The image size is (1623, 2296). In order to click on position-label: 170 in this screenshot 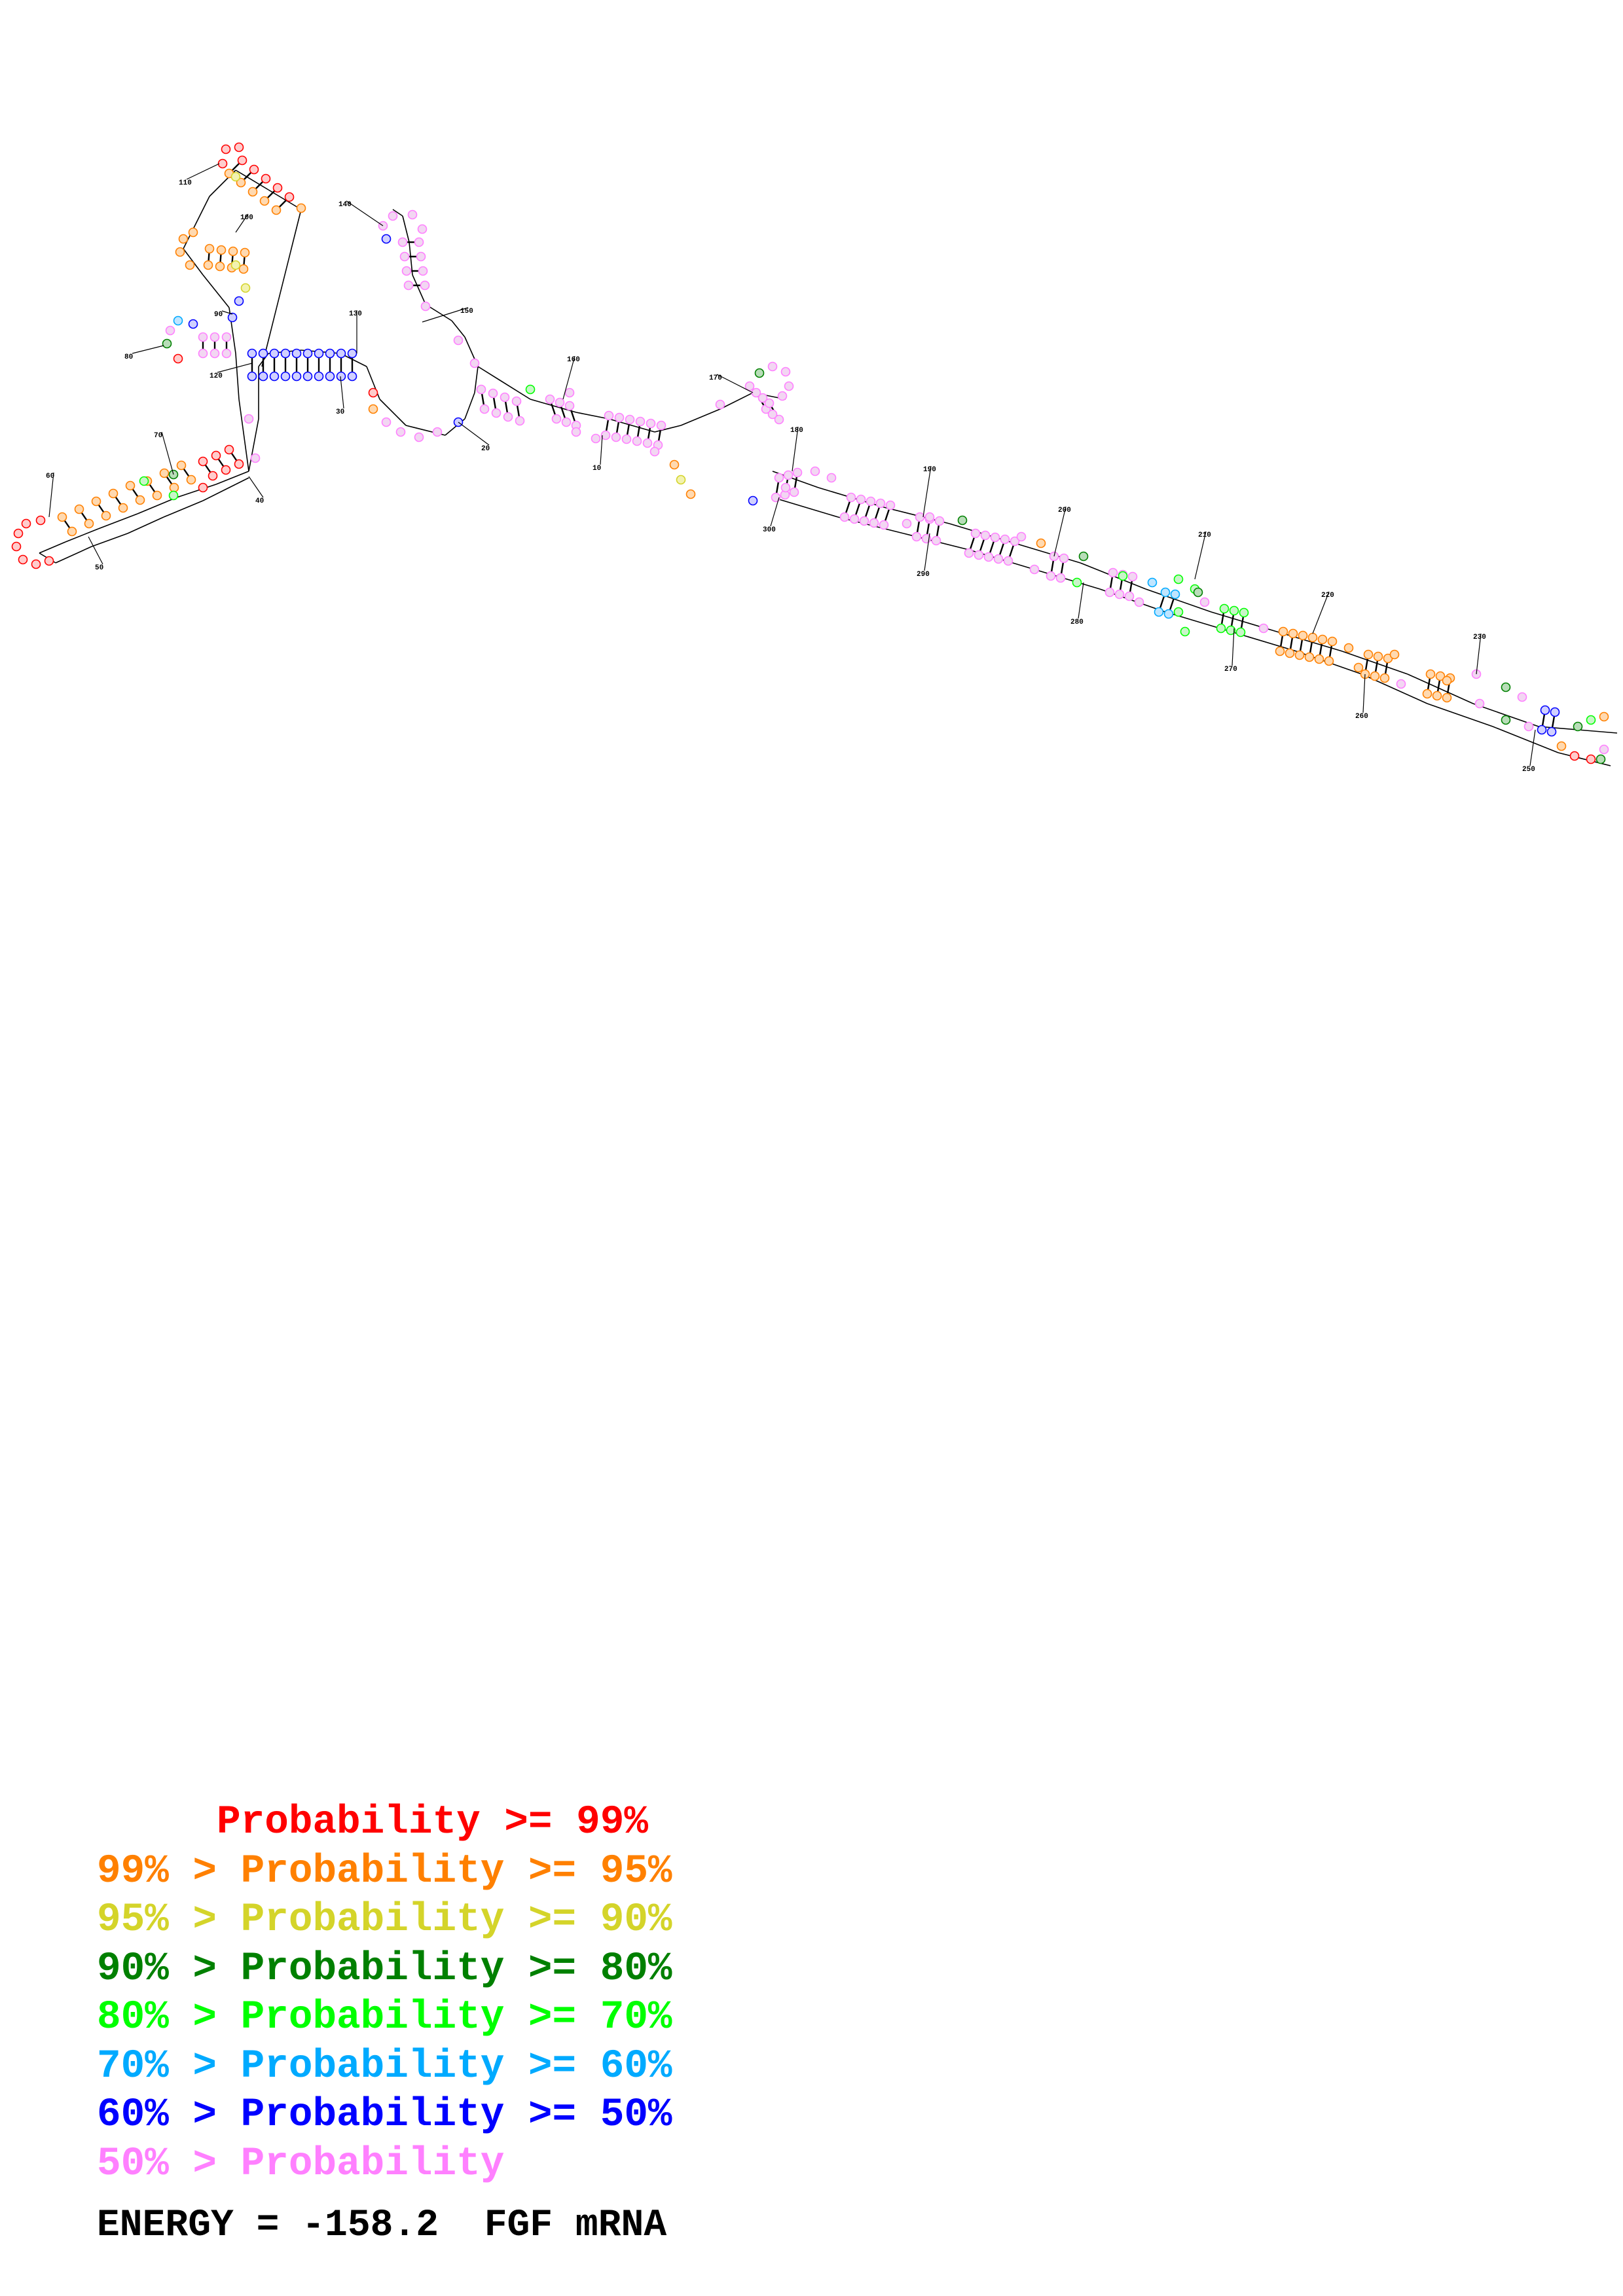, I will do `click(715, 378)`.